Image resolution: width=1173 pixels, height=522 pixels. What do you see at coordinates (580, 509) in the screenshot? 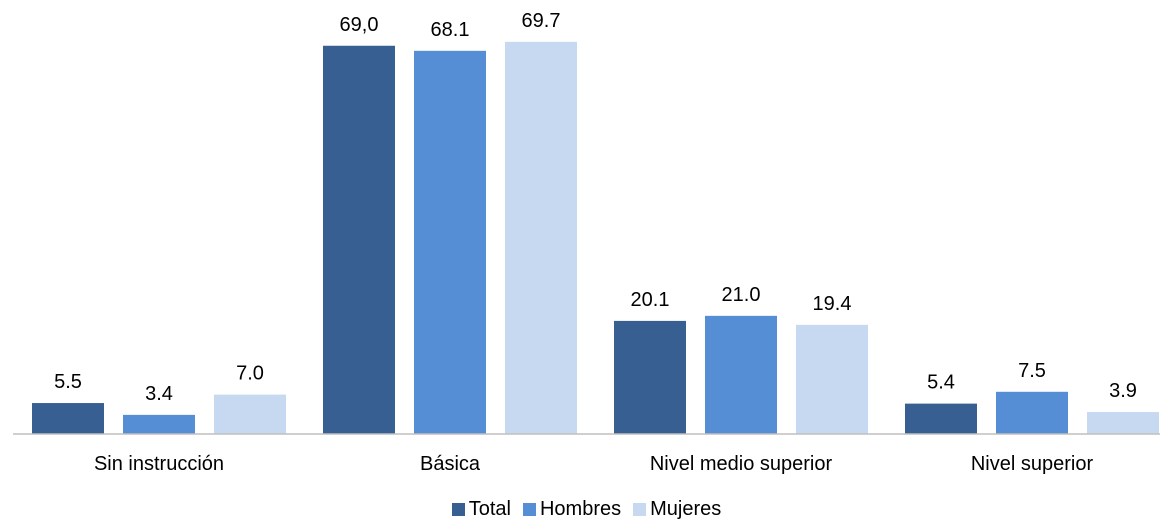
I see `legend-label-hombres: Hombres` at bounding box center [580, 509].